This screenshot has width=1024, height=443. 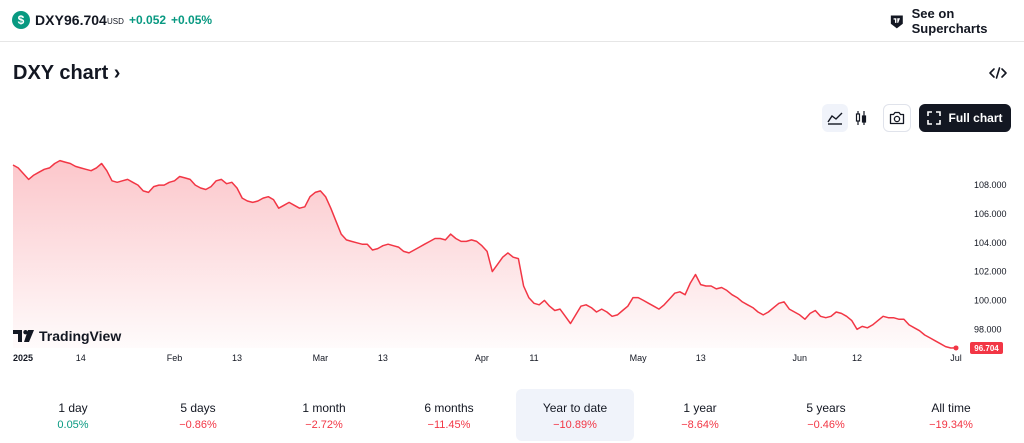 I want to click on chart-title-link: DXY chart ›, so click(x=67, y=73).